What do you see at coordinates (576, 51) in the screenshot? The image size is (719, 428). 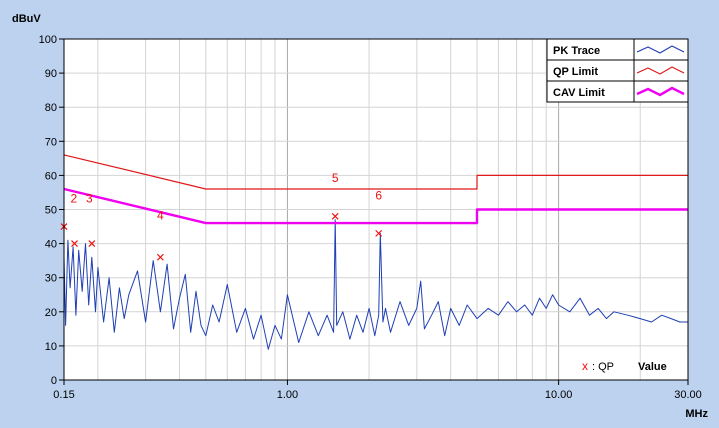 I see `legend-entry-pk-trace: PK Trace` at bounding box center [576, 51].